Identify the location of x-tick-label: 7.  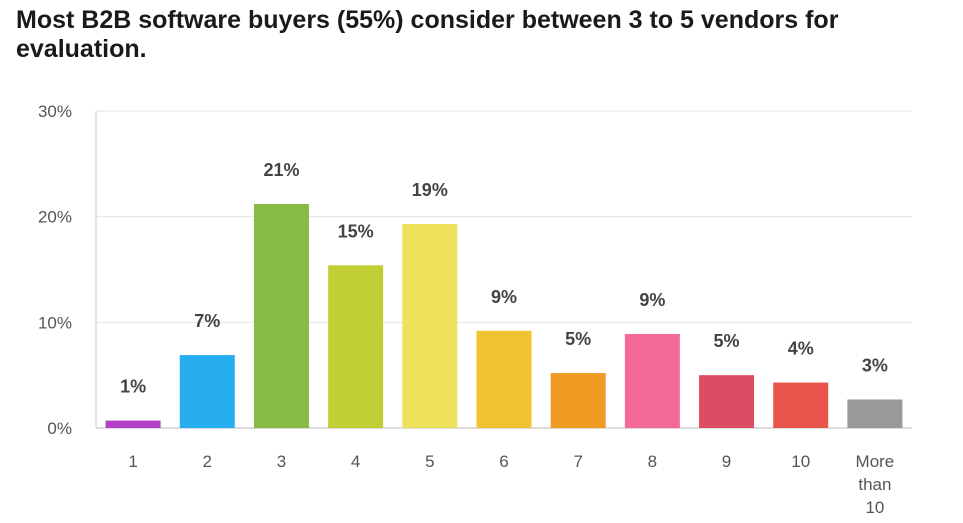
(577, 461).